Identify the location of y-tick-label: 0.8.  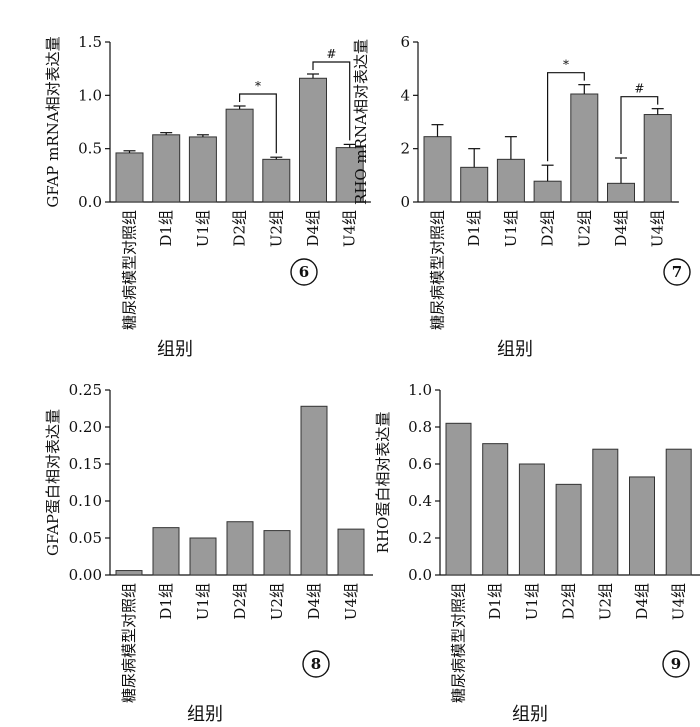
(420, 427).